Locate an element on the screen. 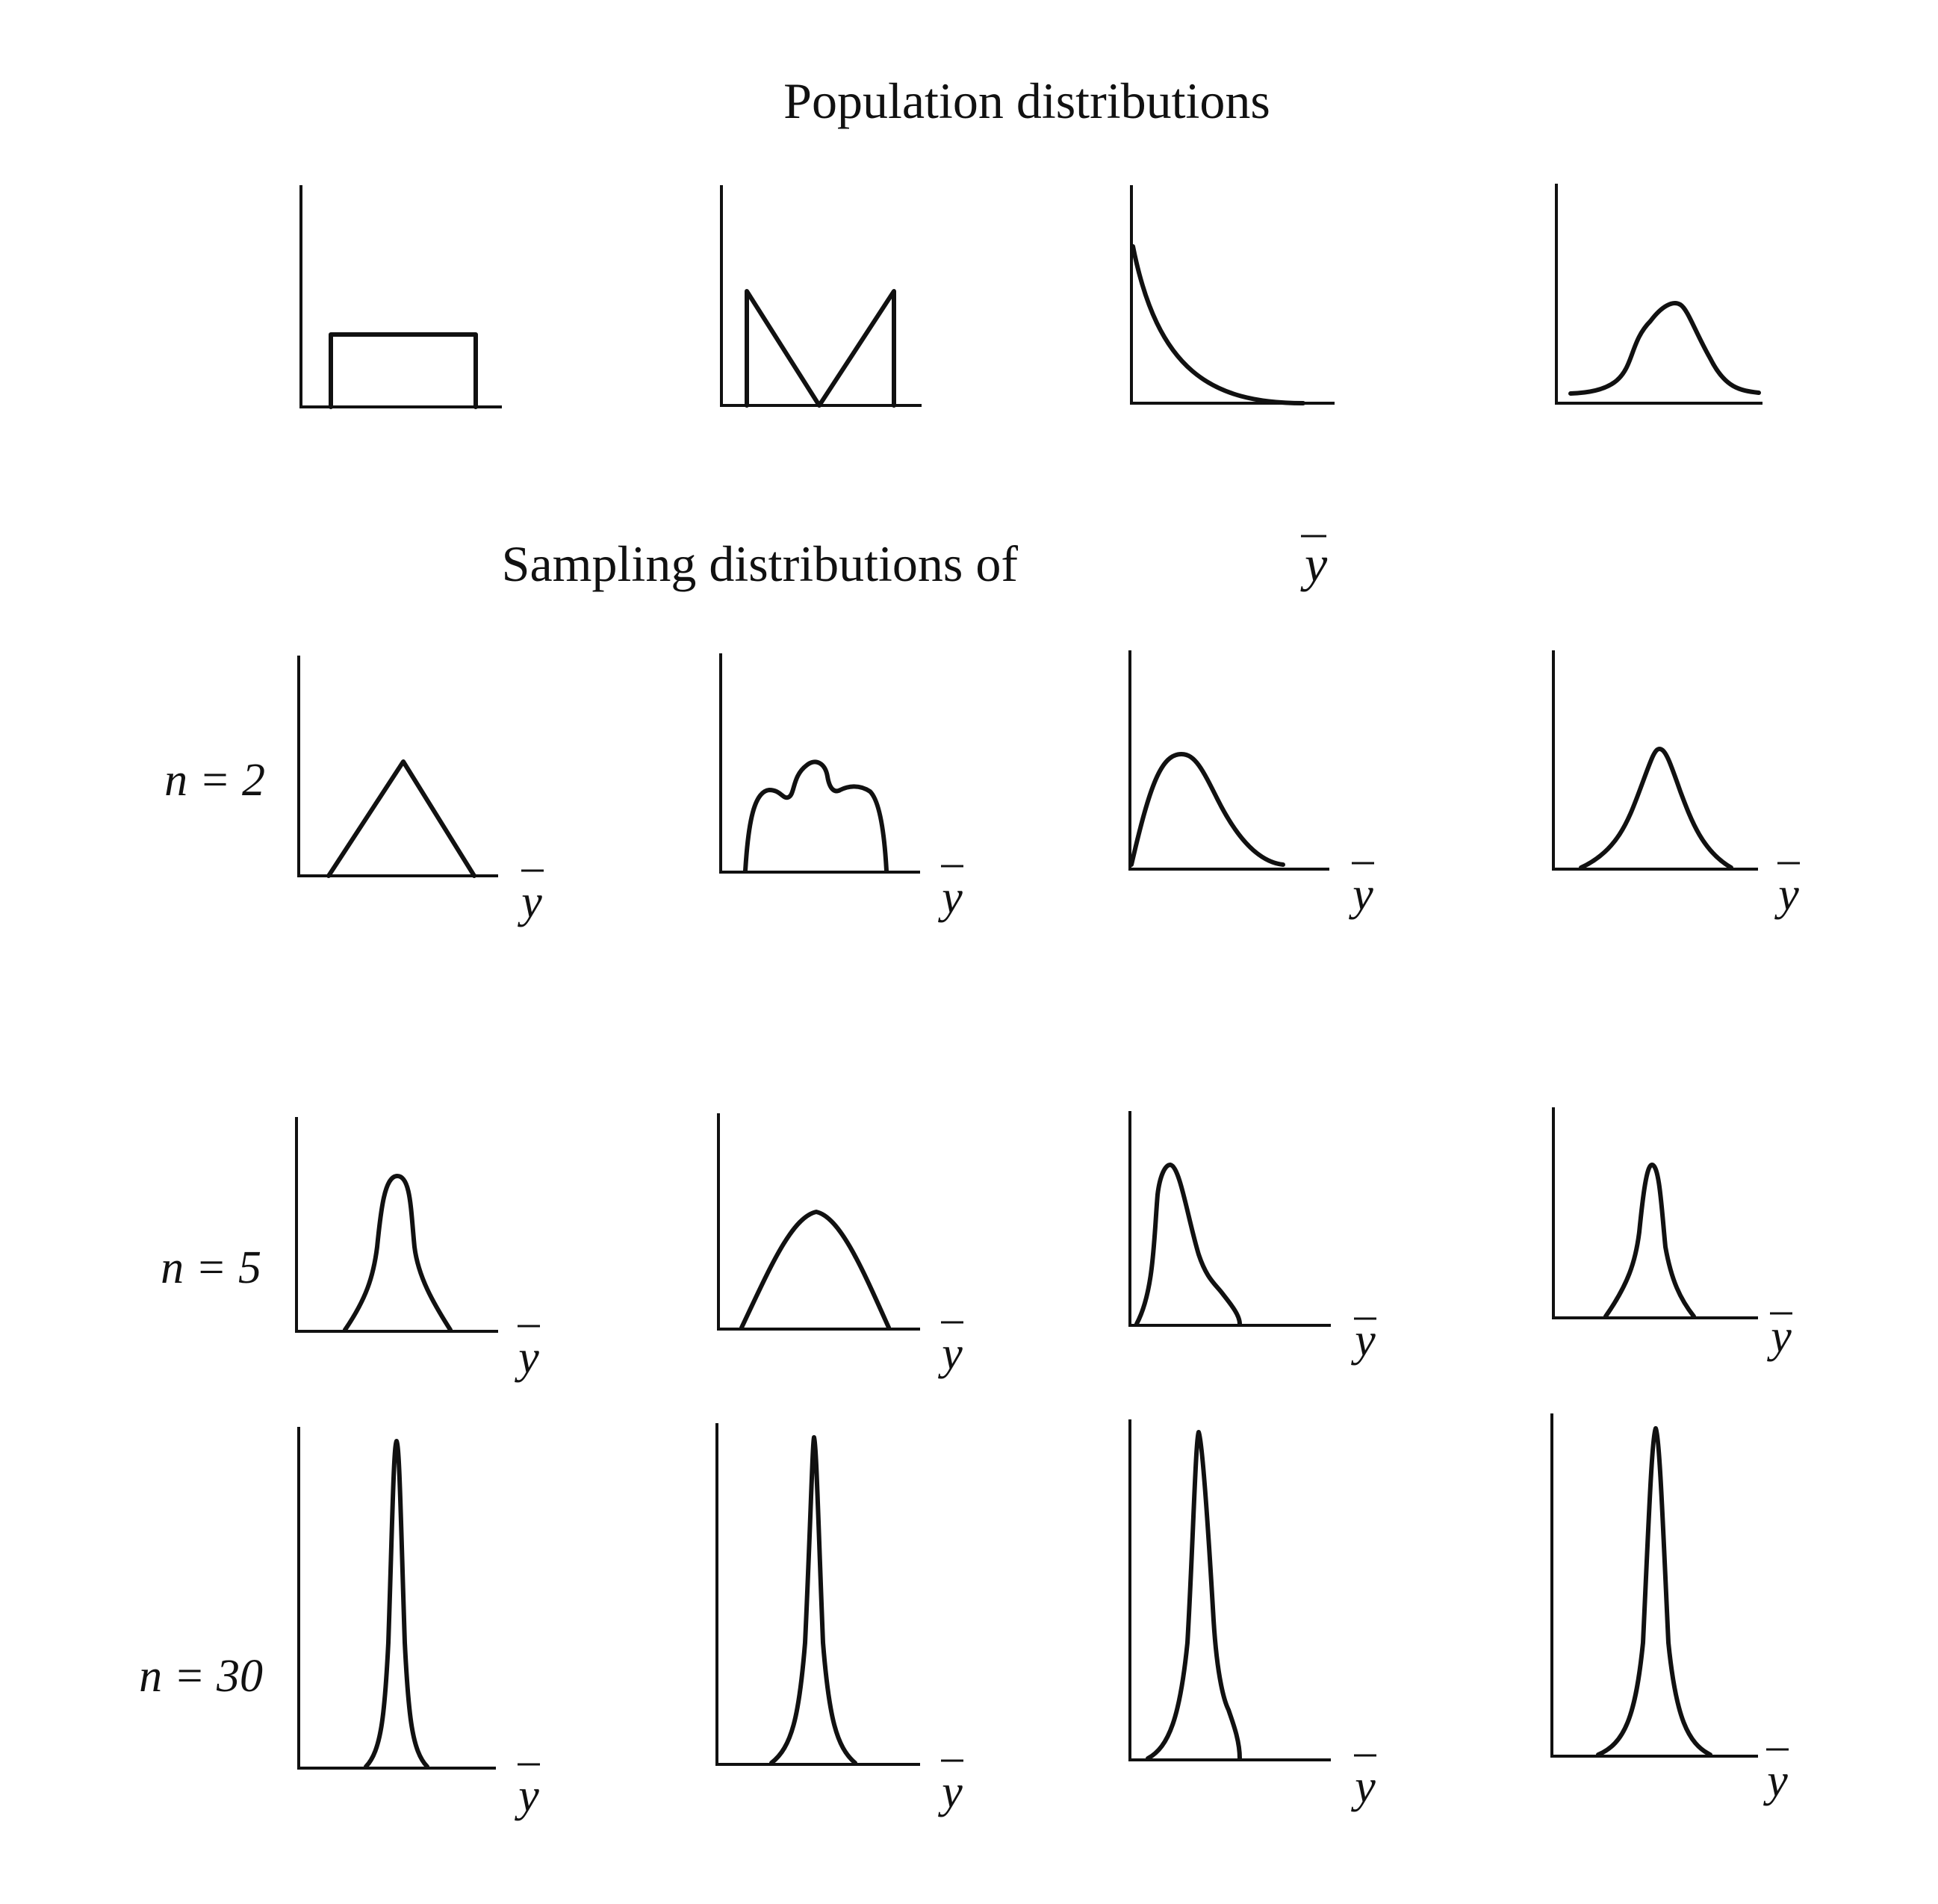 This screenshot has width=1938, height=1904. panel-n2-col2: y is located at coordinates (841, 788).